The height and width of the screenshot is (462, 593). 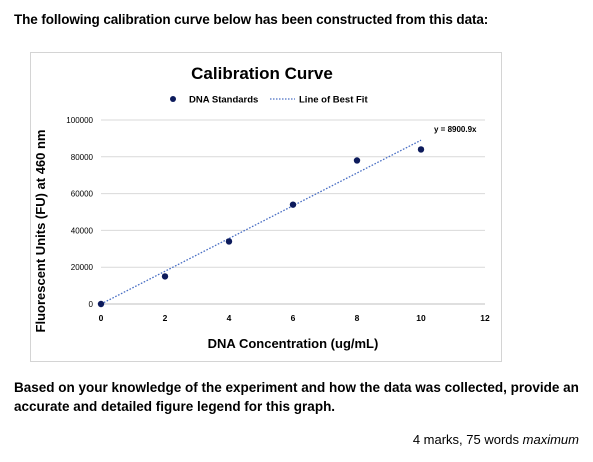 What do you see at coordinates (455, 129) in the screenshot?
I see `fit-equation-label: y = 8900.9x` at bounding box center [455, 129].